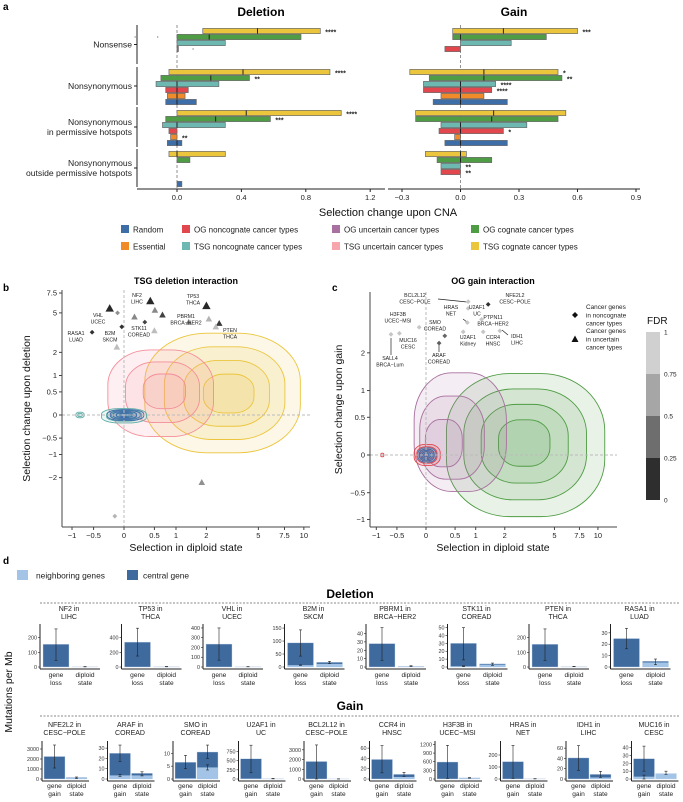  Describe the element at coordinates (231, 771) in the screenshot. I see `y-tick-label: 250` at that location.